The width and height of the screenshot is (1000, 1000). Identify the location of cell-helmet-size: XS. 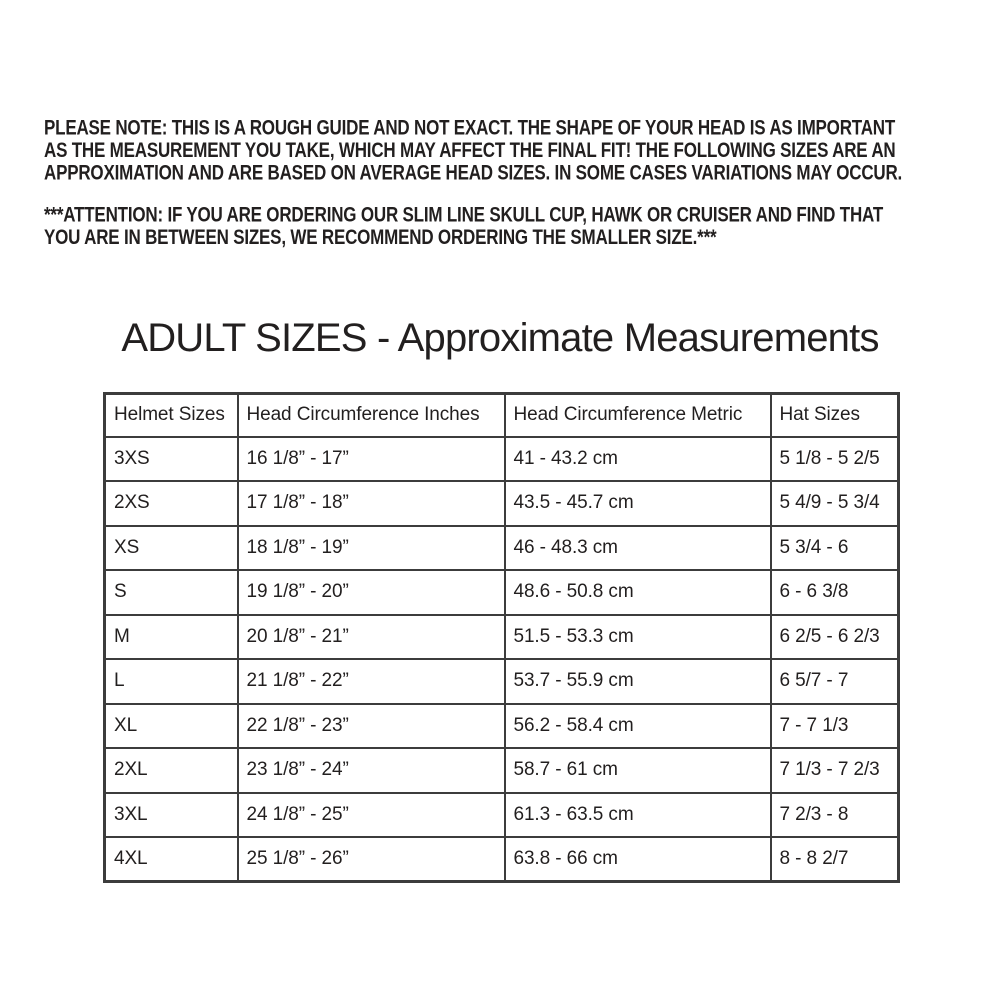
(171, 547).